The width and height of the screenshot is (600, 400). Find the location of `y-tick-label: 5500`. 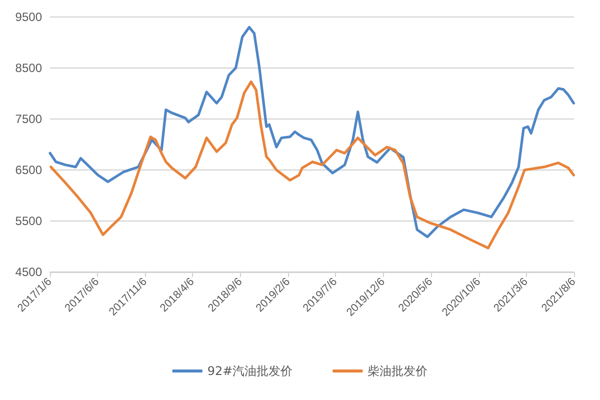

y-tick-label: 5500 is located at coordinates (28, 221).